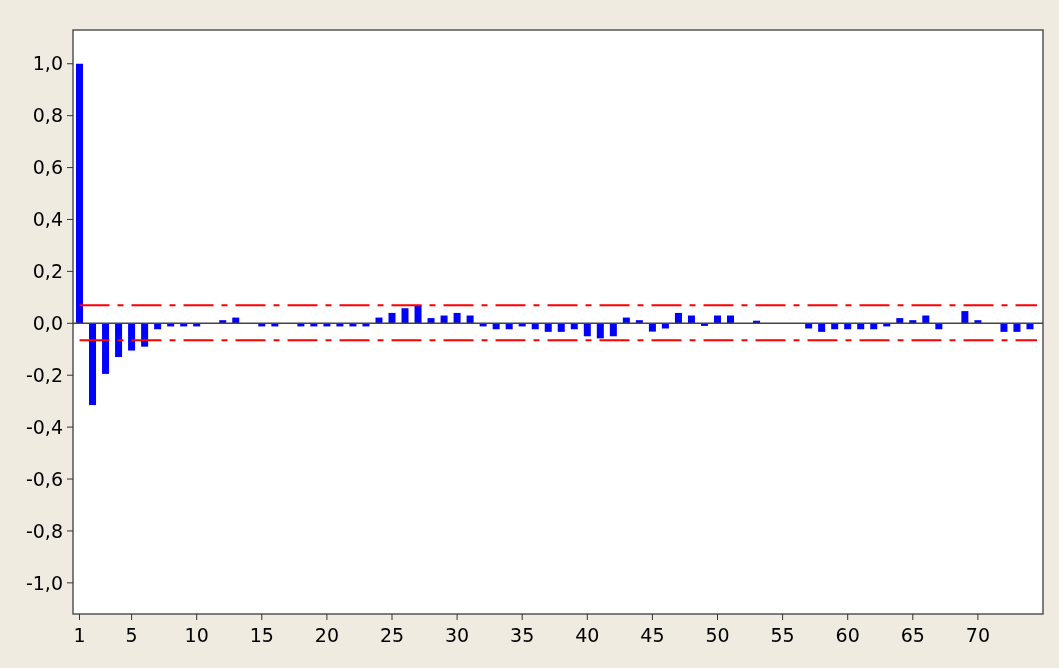 The width and height of the screenshot is (1059, 668). Describe the element at coordinates (457, 635) in the screenshot. I see `x-tick-label: 30` at that location.